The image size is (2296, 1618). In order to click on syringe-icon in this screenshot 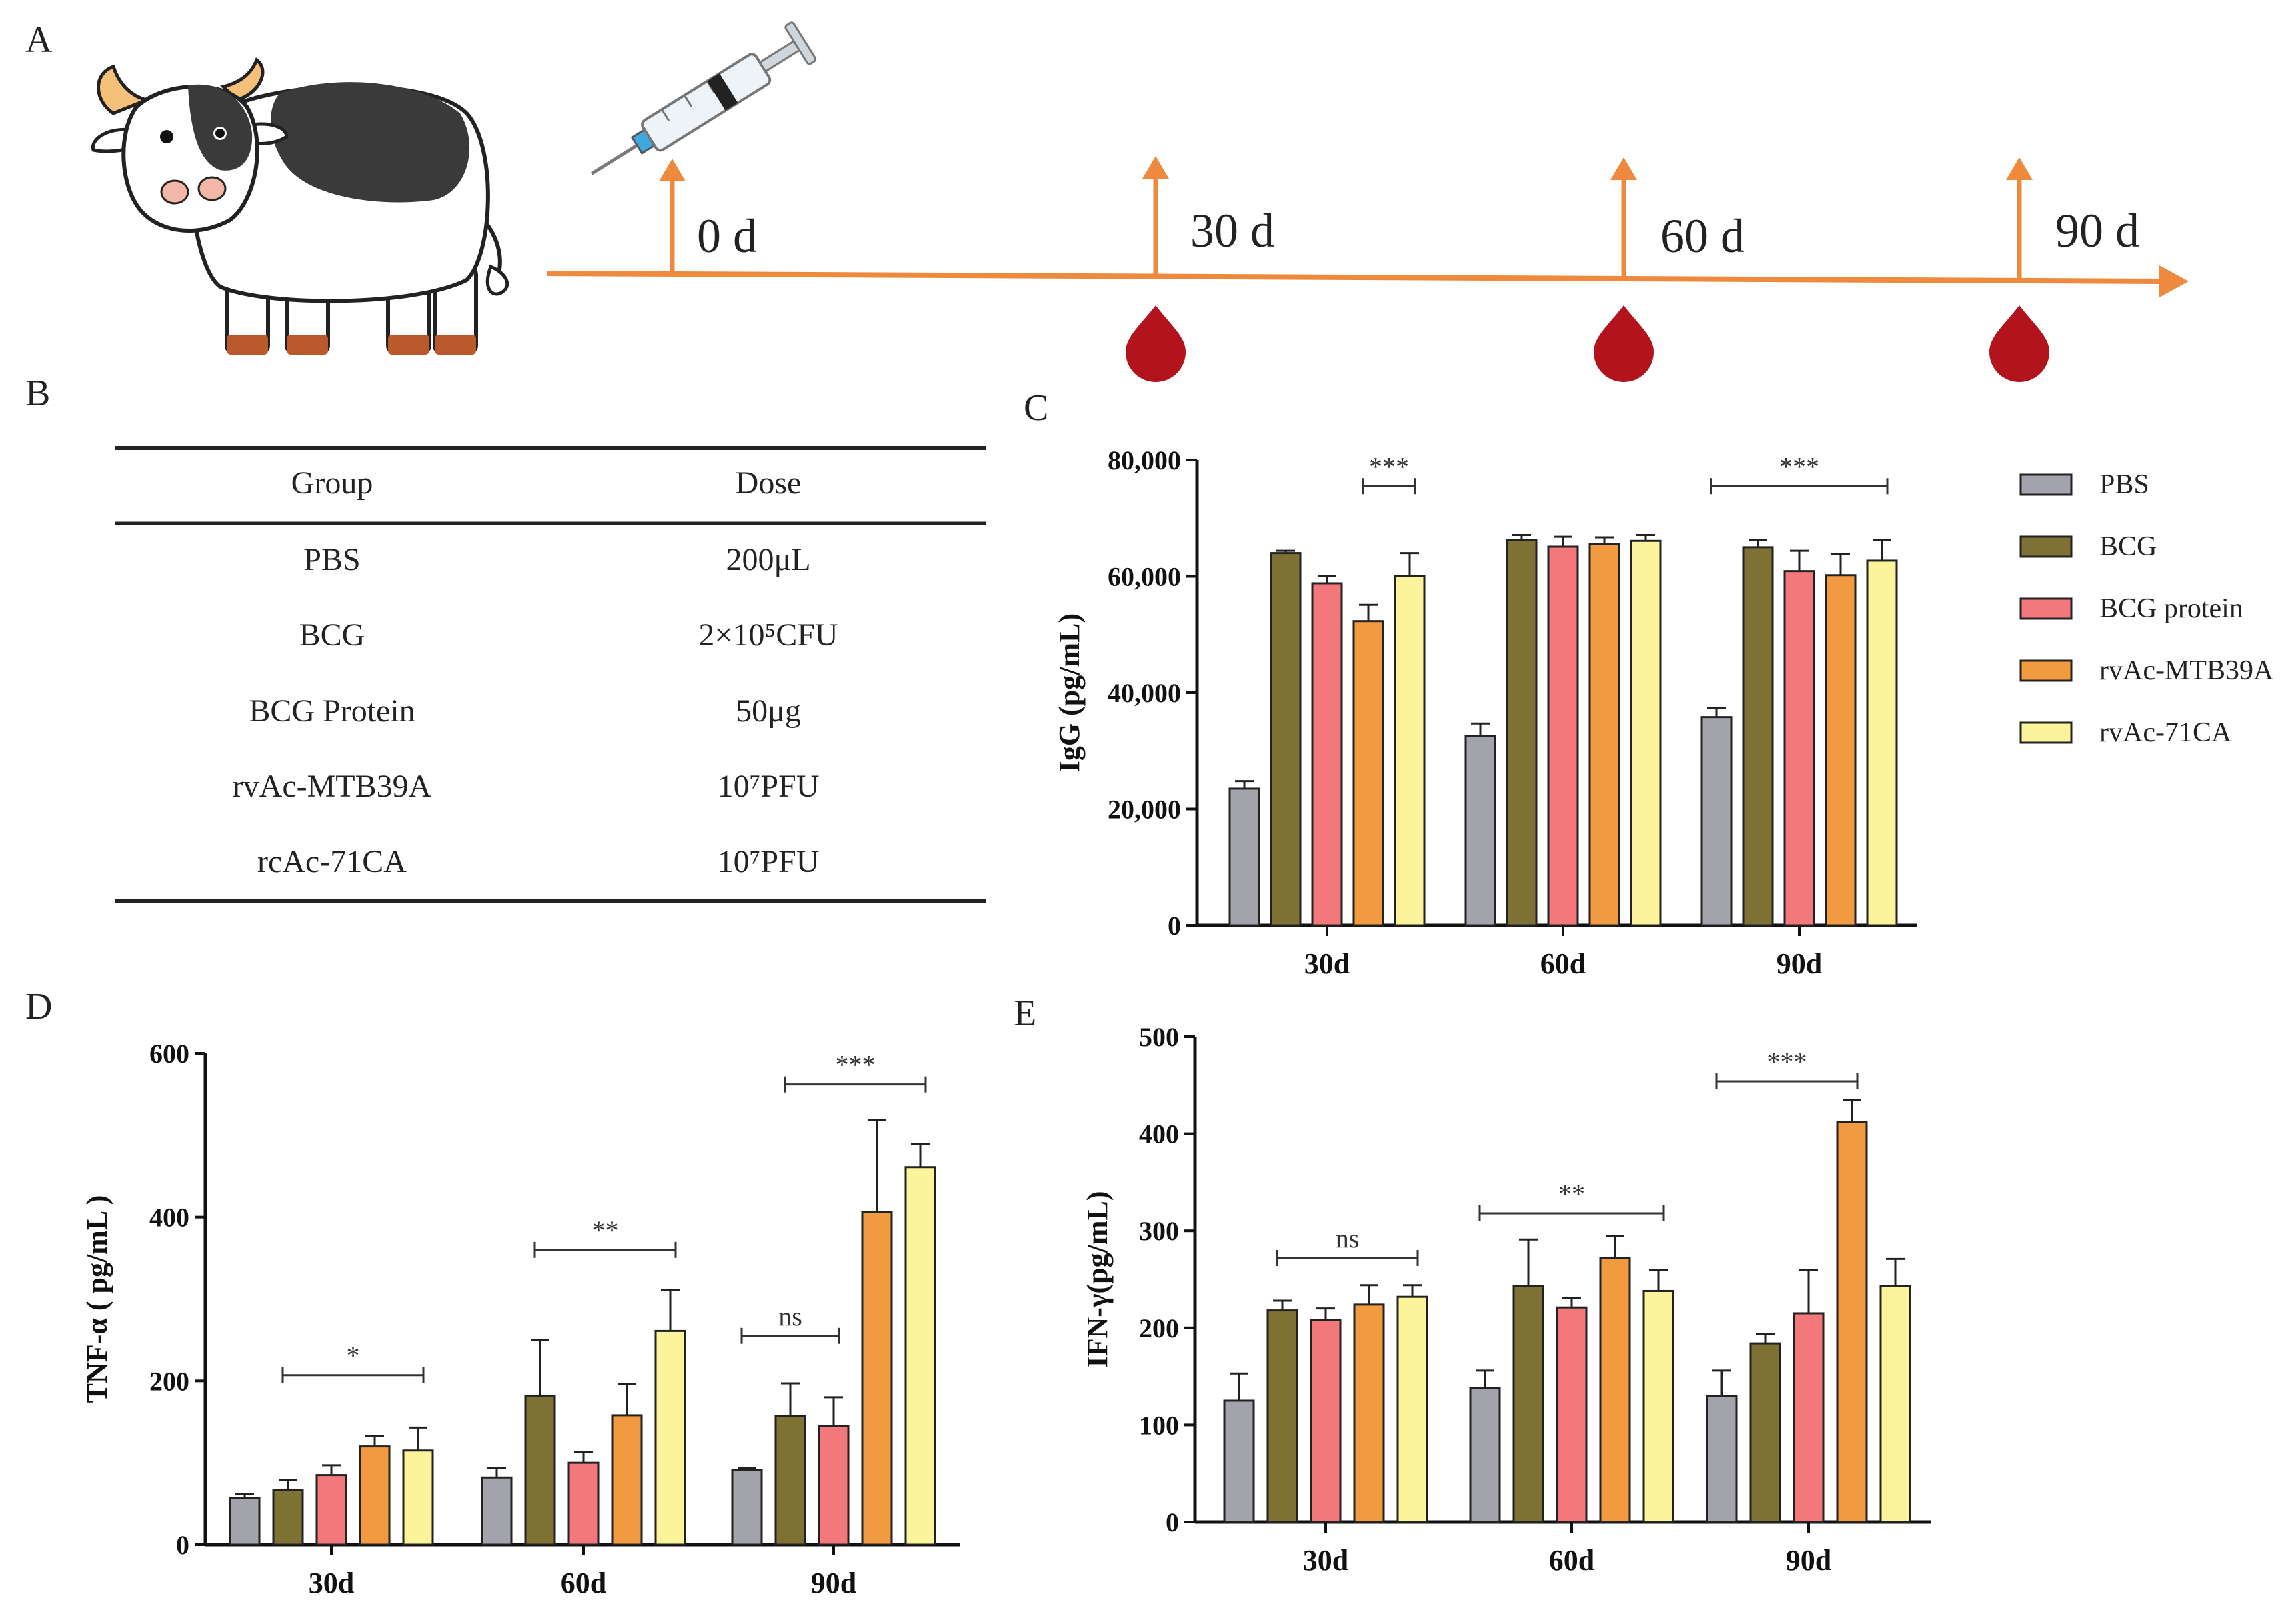, I will do `click(704, 98)`.